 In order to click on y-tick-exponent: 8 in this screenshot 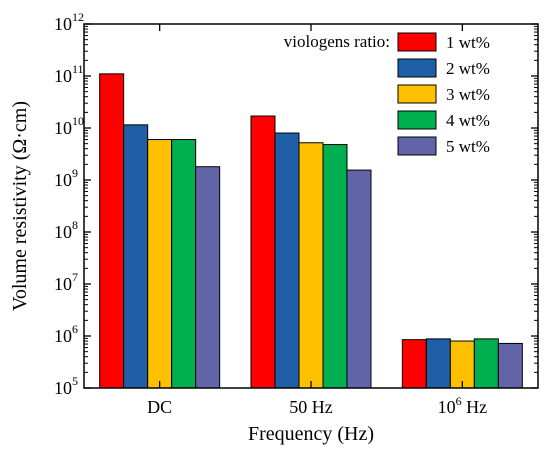, I will do `click(75, 225)`.